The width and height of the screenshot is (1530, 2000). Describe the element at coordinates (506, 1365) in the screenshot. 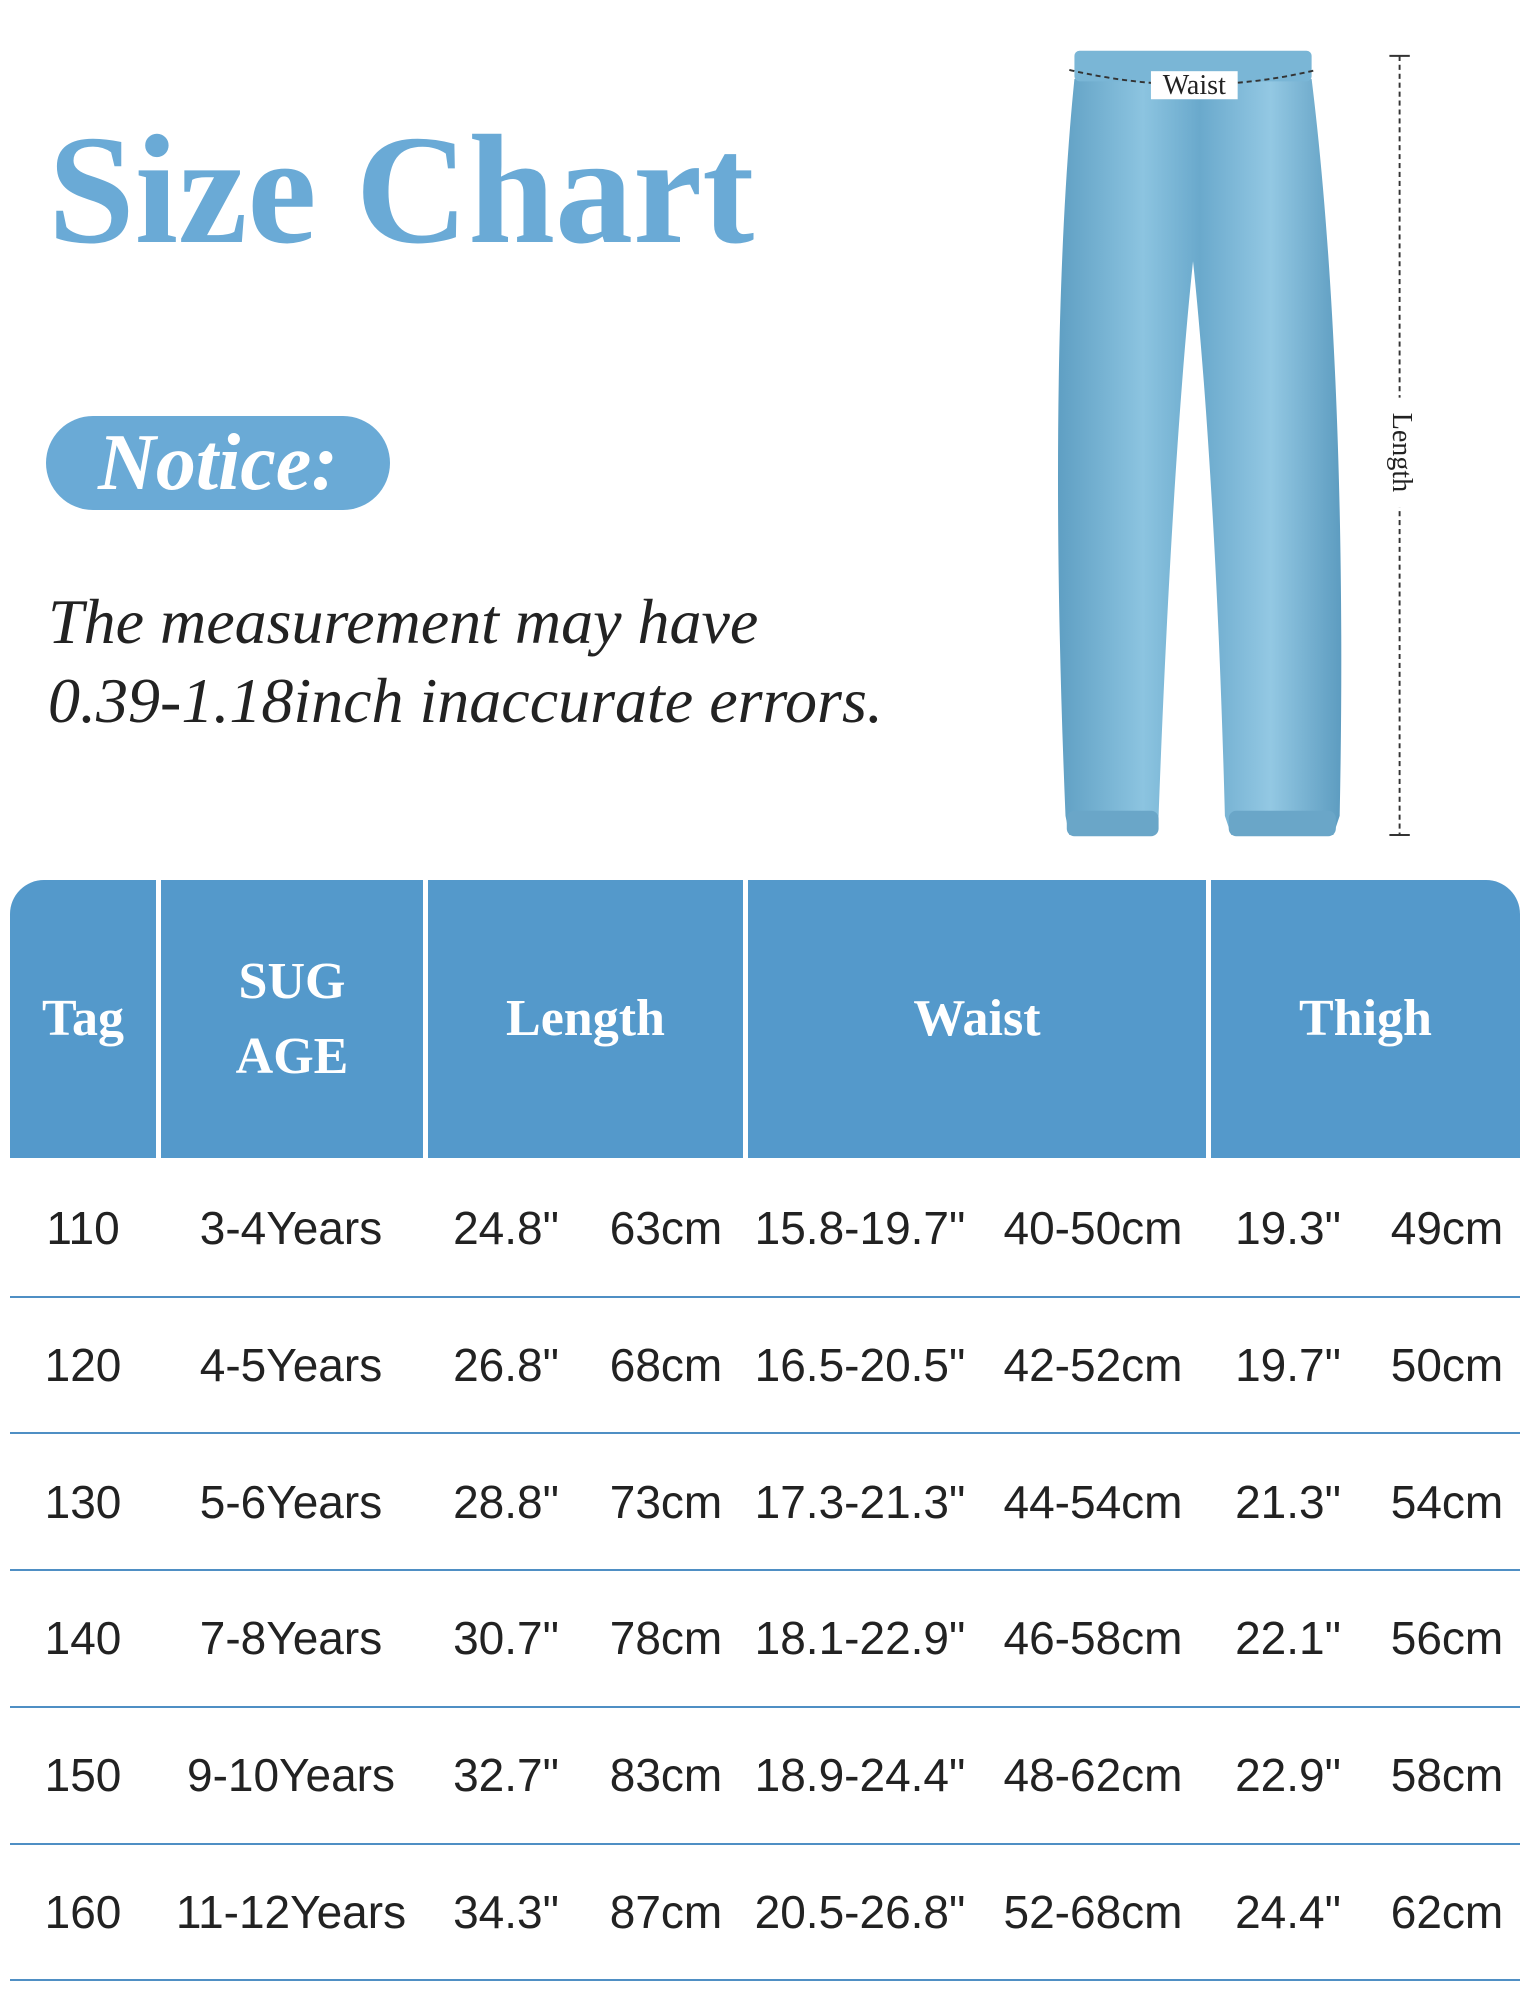

I see `table-cell: 26.8"` at that location.